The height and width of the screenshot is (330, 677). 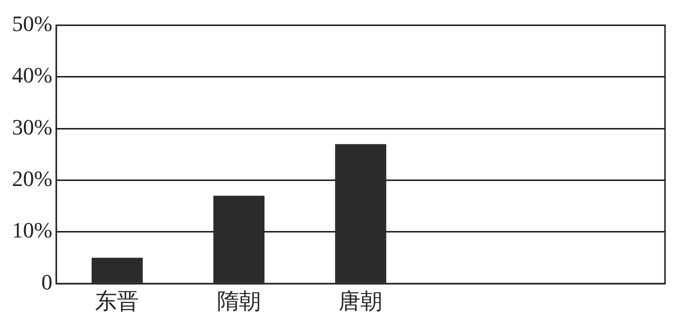 What do you see at coordinates (46, 281) in the screenshot?
I see `y-tick-label: 0` at bounding box center [46, 281].